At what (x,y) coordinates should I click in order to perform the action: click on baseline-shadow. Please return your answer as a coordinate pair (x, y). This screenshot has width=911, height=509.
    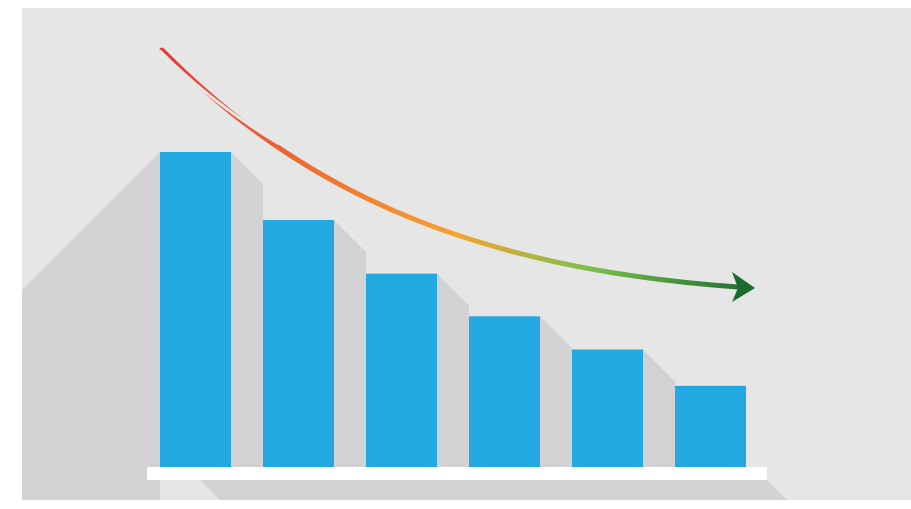
    Looking at the image, I should click on (493, 490).